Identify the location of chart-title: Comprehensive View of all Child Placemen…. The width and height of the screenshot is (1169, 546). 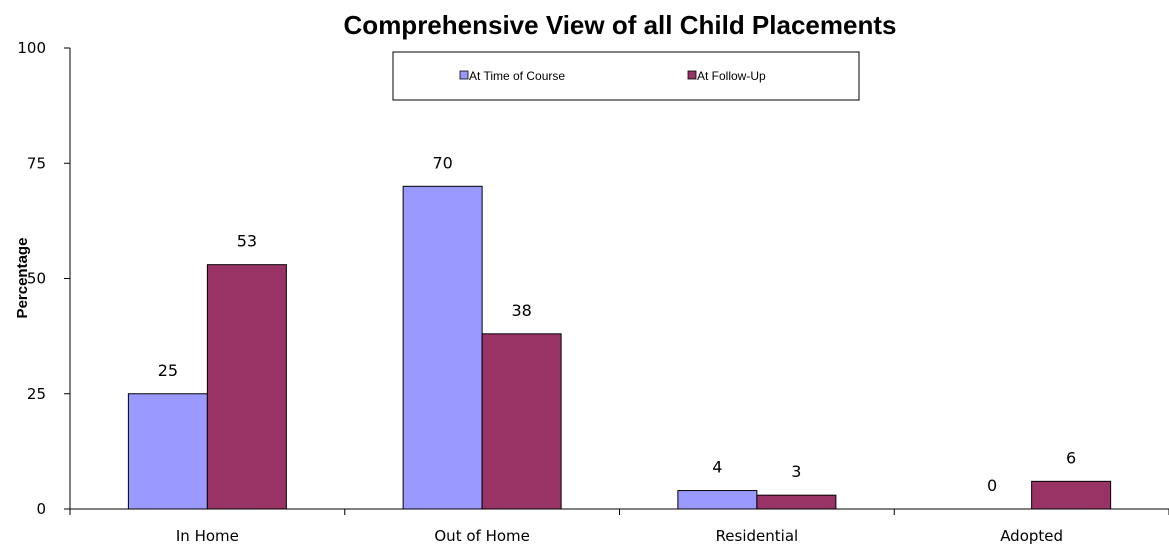
(620, 25).